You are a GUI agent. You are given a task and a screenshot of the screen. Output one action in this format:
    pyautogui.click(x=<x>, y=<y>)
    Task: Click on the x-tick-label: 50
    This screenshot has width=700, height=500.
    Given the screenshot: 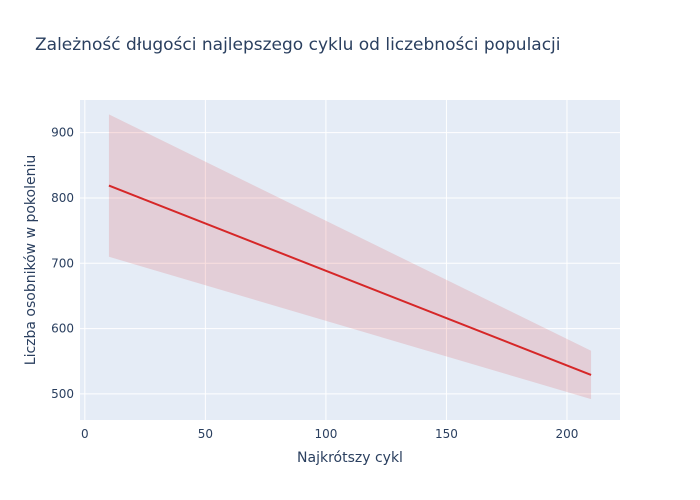 What is the action you would take?
    pyautogui.click(x=205, y=434)
    